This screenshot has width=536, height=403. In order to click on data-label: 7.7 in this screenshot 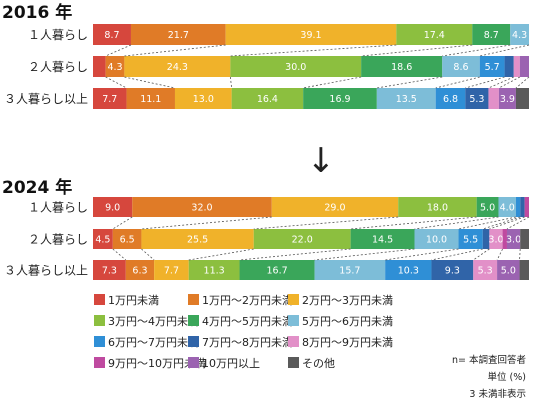, I will do `click(109, 99)`.